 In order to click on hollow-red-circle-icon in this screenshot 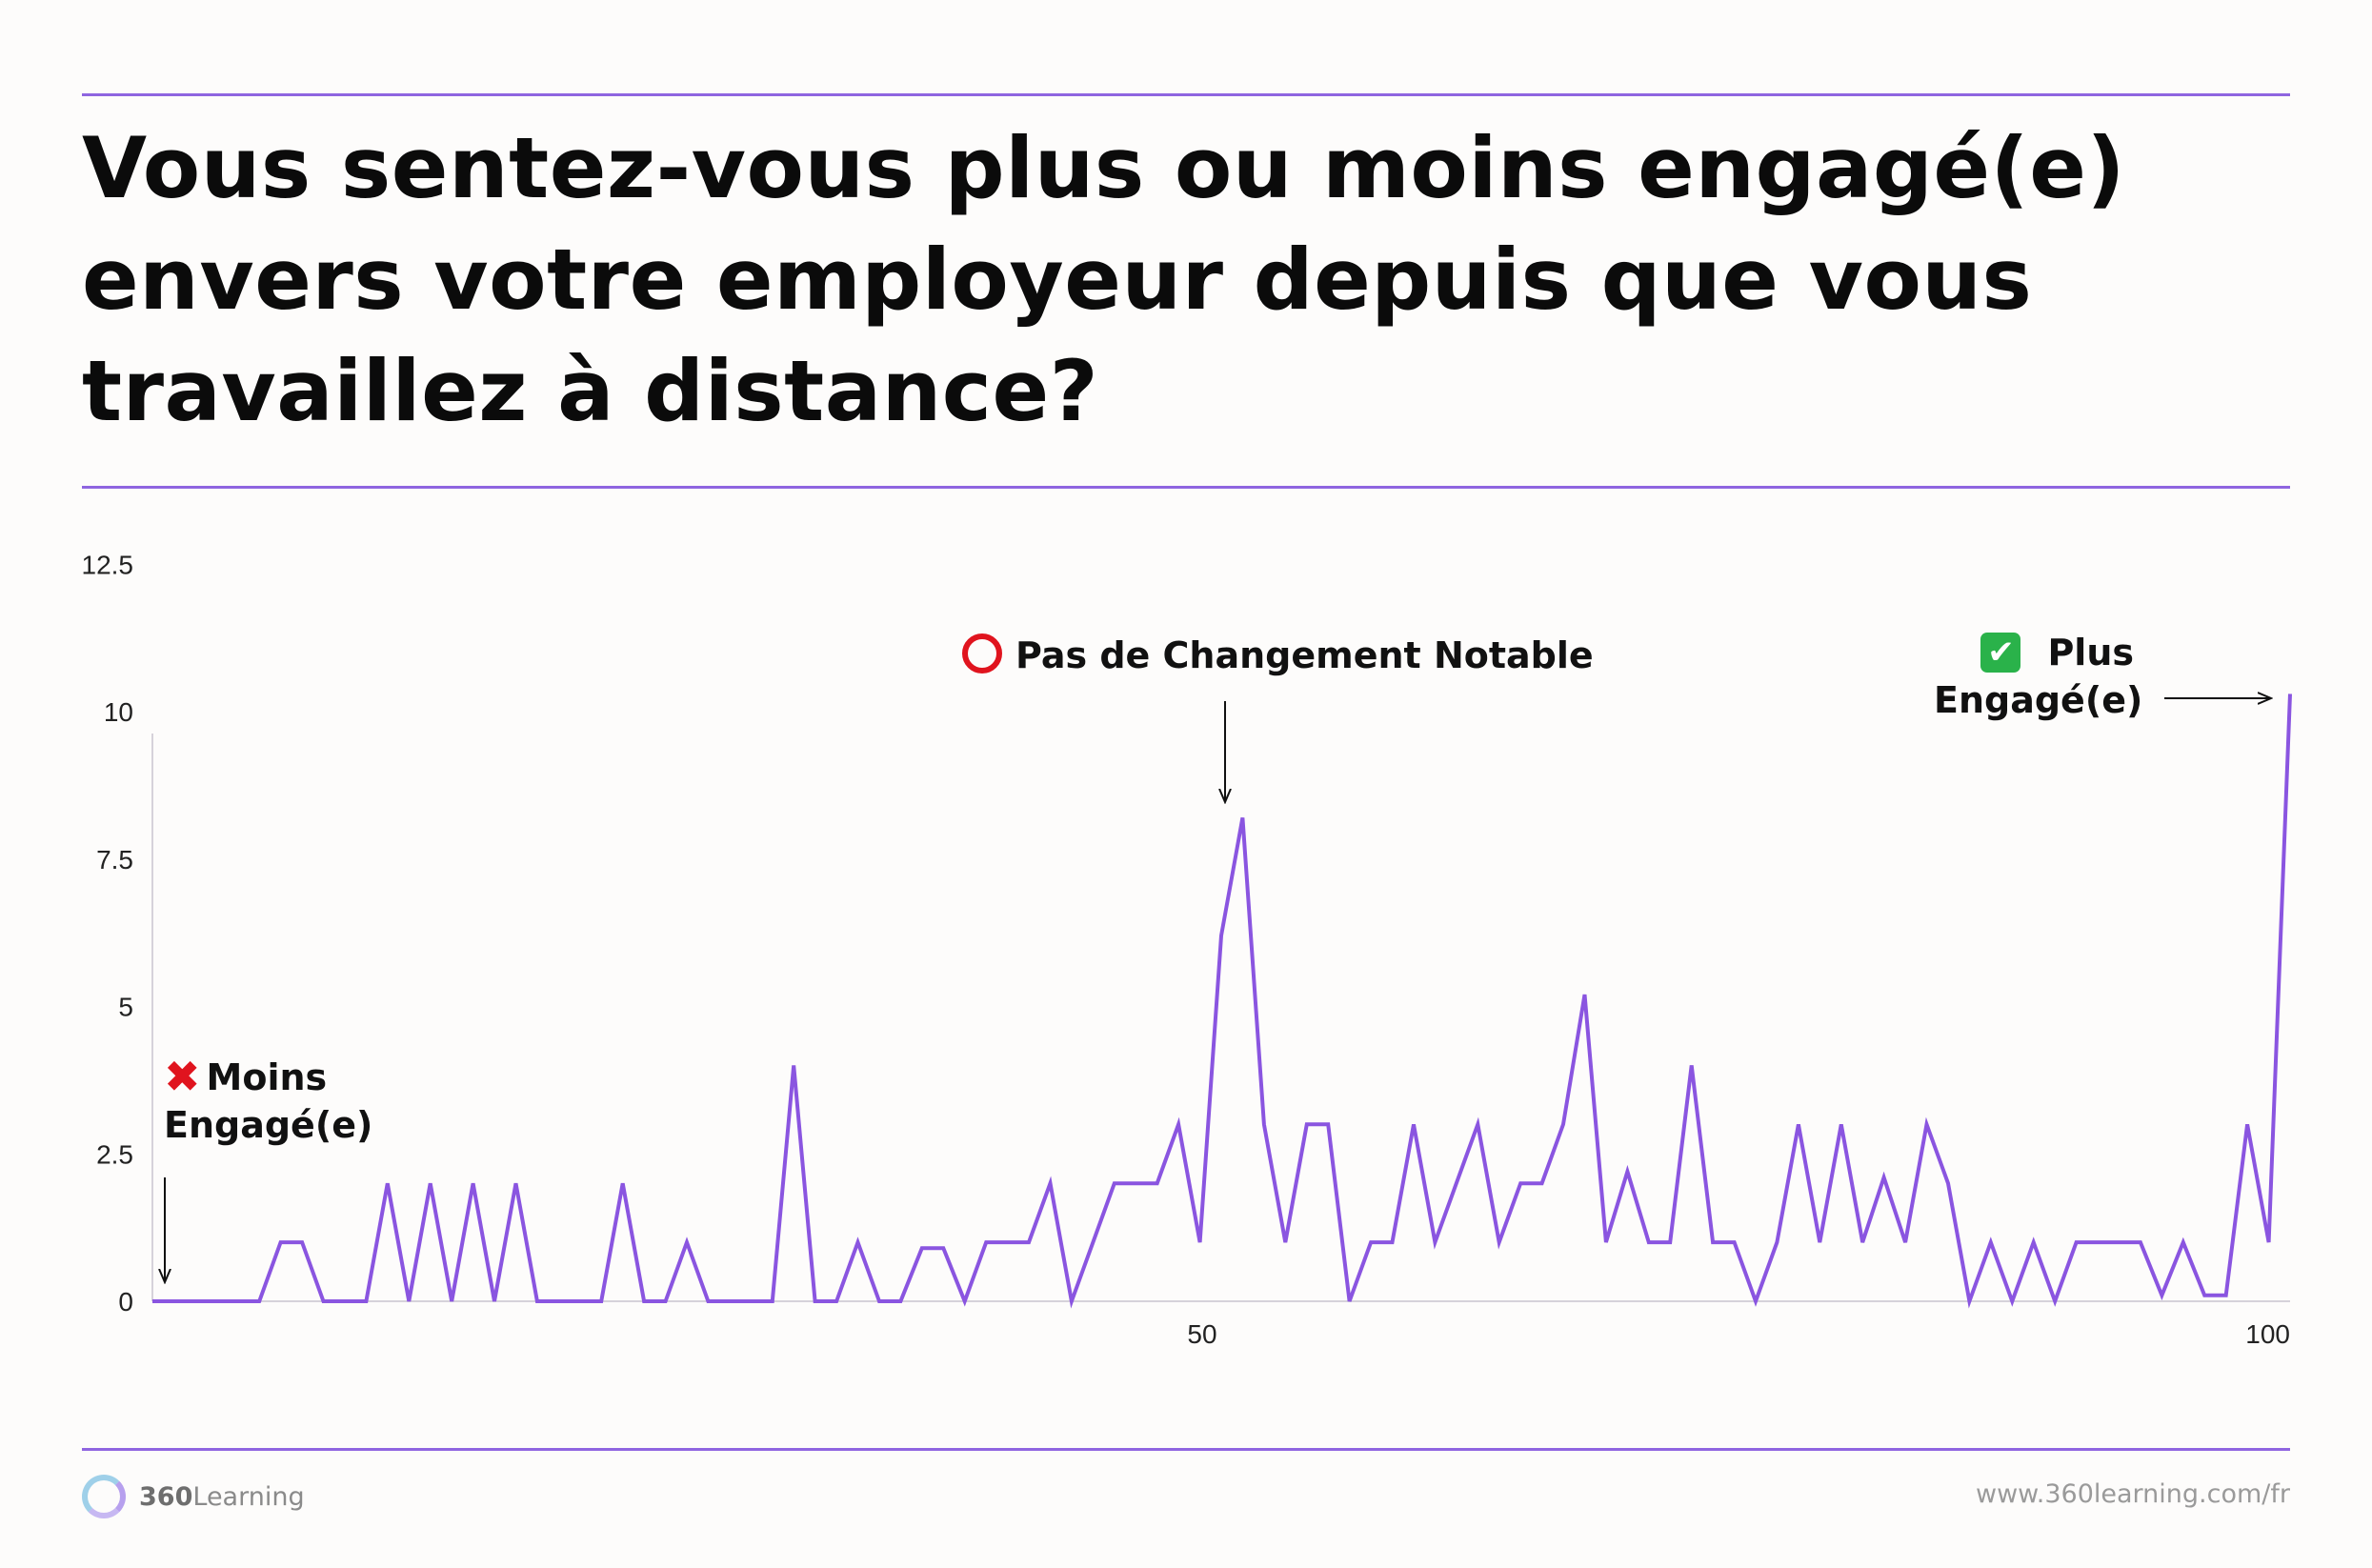, I will do `click(982, 653)`.